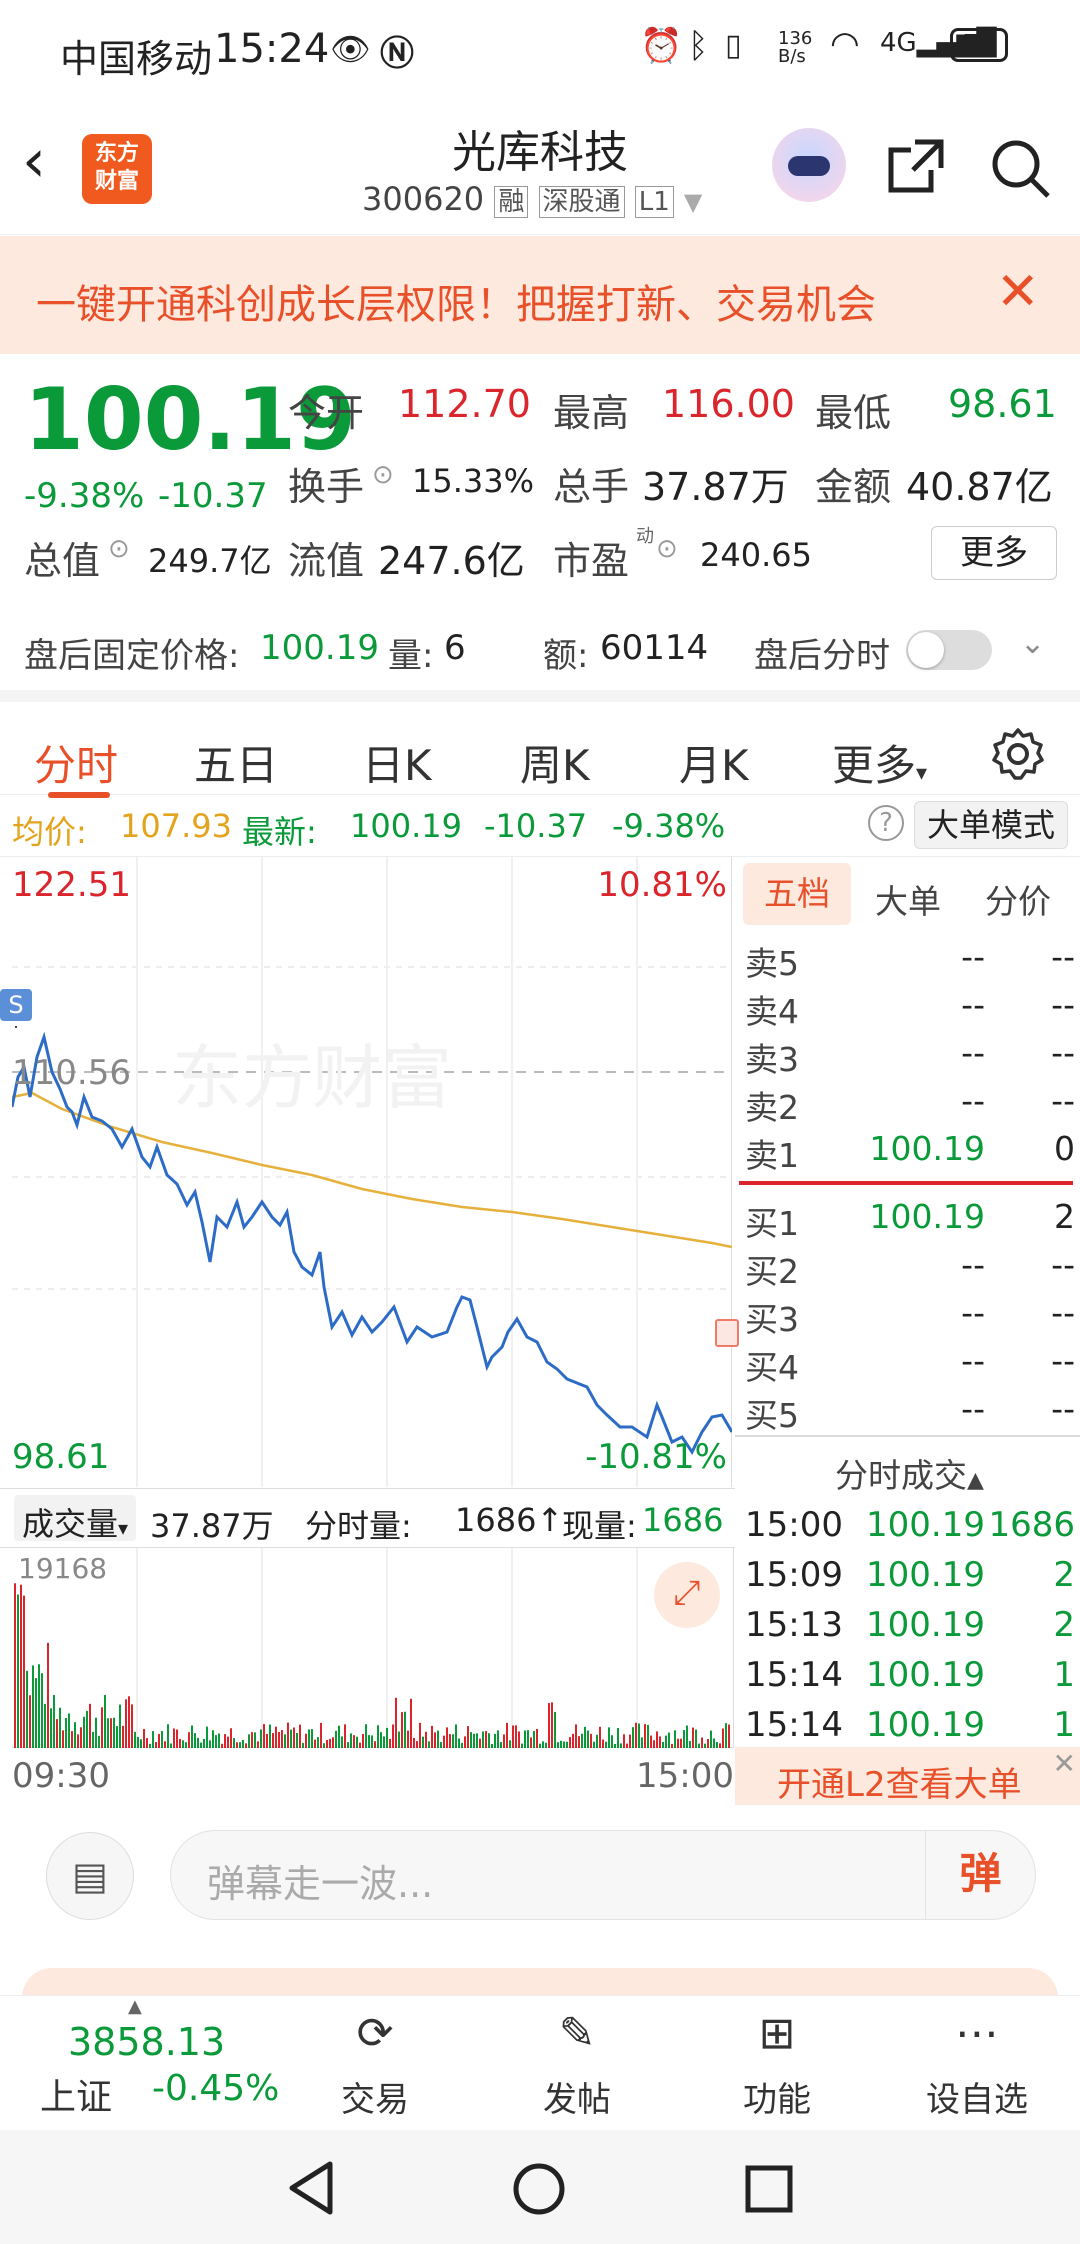 This screenshot has width=1080, height=2244. What do you see at coordinates (949, 650) in the screenshot?
I see `after-hours-toggle` at bounding box center [949, 650].